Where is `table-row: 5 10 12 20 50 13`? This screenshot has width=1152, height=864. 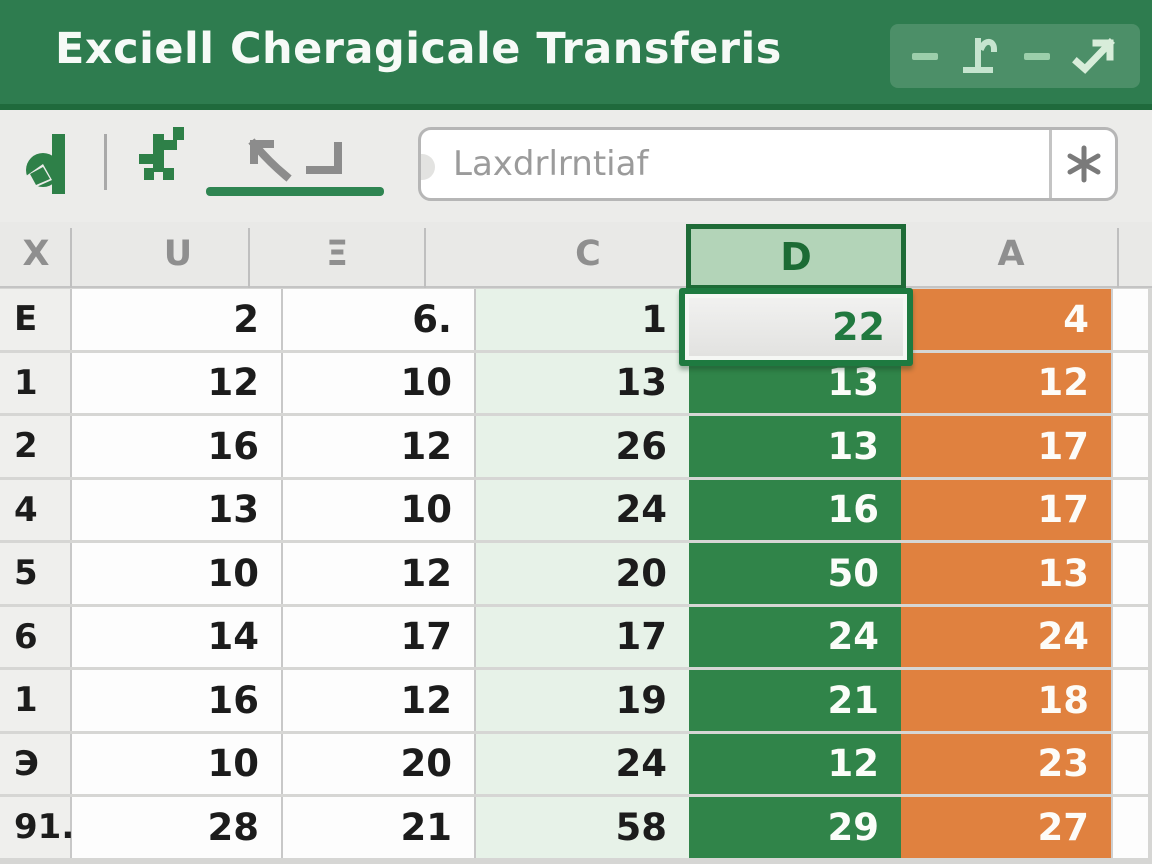
table-row: 5 10 12 20 50 13 is located at coordinates (576, 573).